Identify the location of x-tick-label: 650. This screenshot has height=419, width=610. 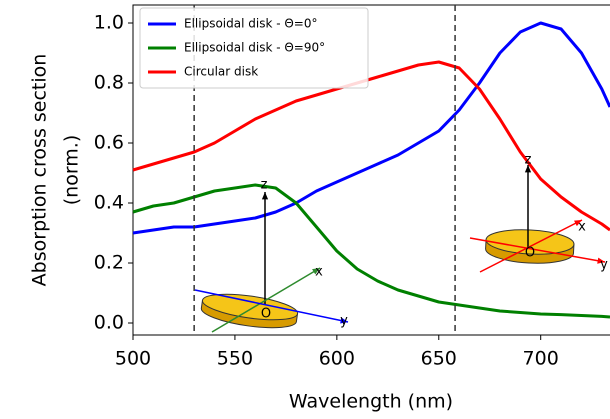
(439, 359).